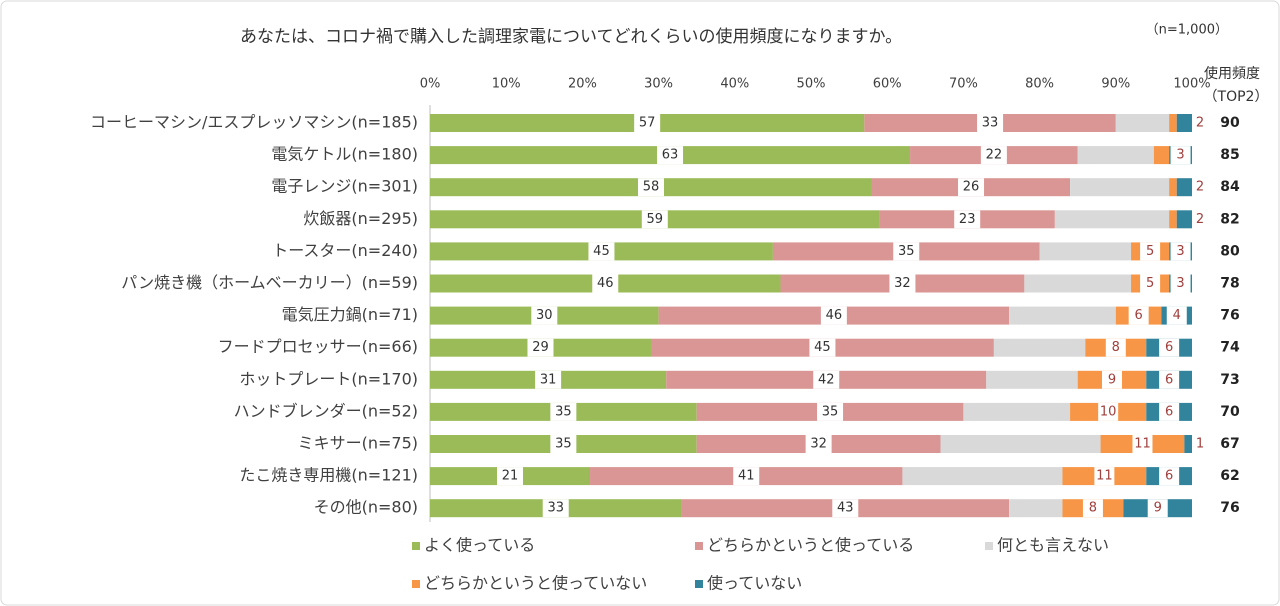 The width and height of the screenshot is (1280, 606). I want to click on top2-value: 82, so click(1229, 219).